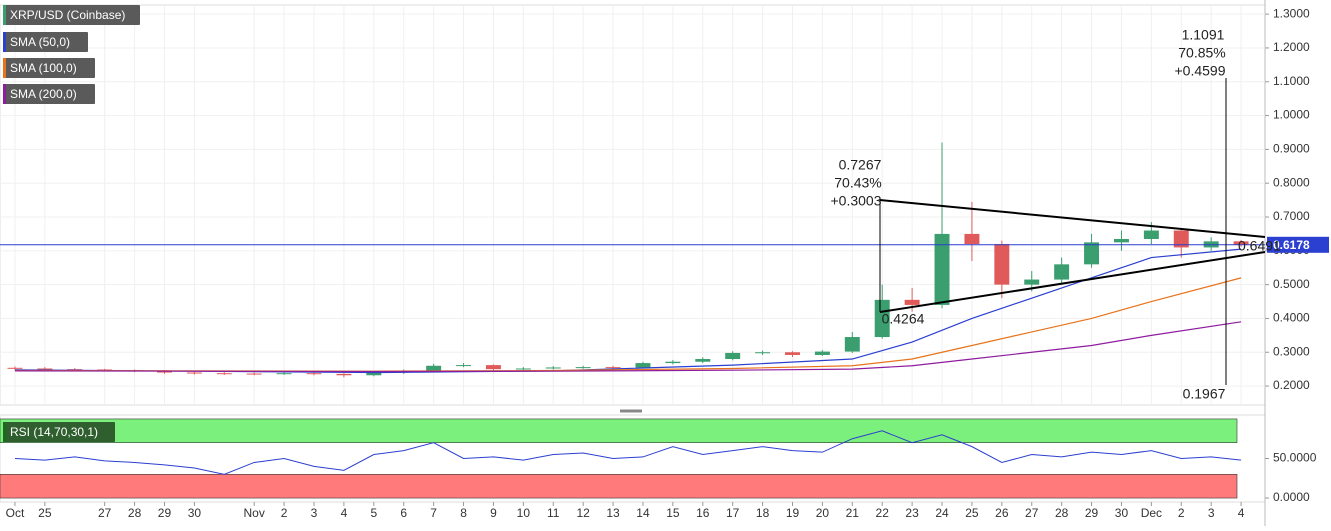 This screenshot has height=531, width=1331. Describe the element at coordinates (1291, 13) in the screenshot. I see `y-tick-label: 1.3000` at that location.